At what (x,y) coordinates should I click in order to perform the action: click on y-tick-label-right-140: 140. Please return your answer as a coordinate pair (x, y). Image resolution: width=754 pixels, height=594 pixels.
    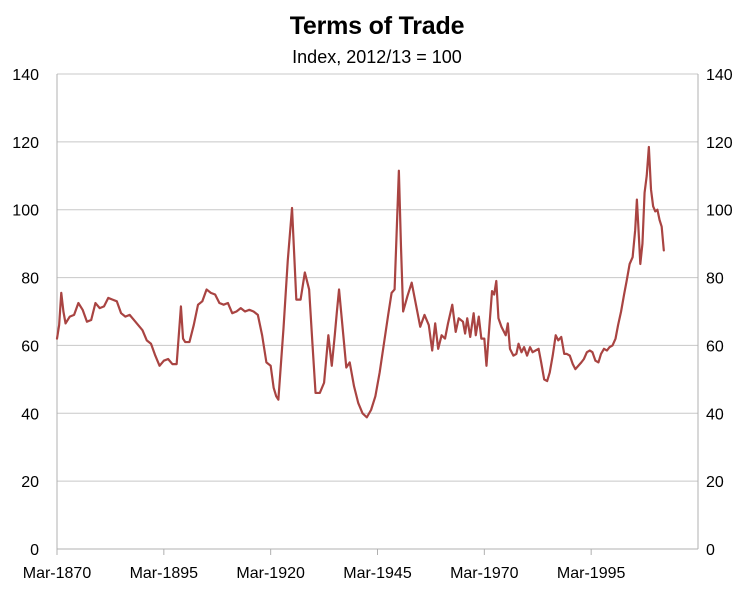
    Looking at the image, I should click on (719, 75).